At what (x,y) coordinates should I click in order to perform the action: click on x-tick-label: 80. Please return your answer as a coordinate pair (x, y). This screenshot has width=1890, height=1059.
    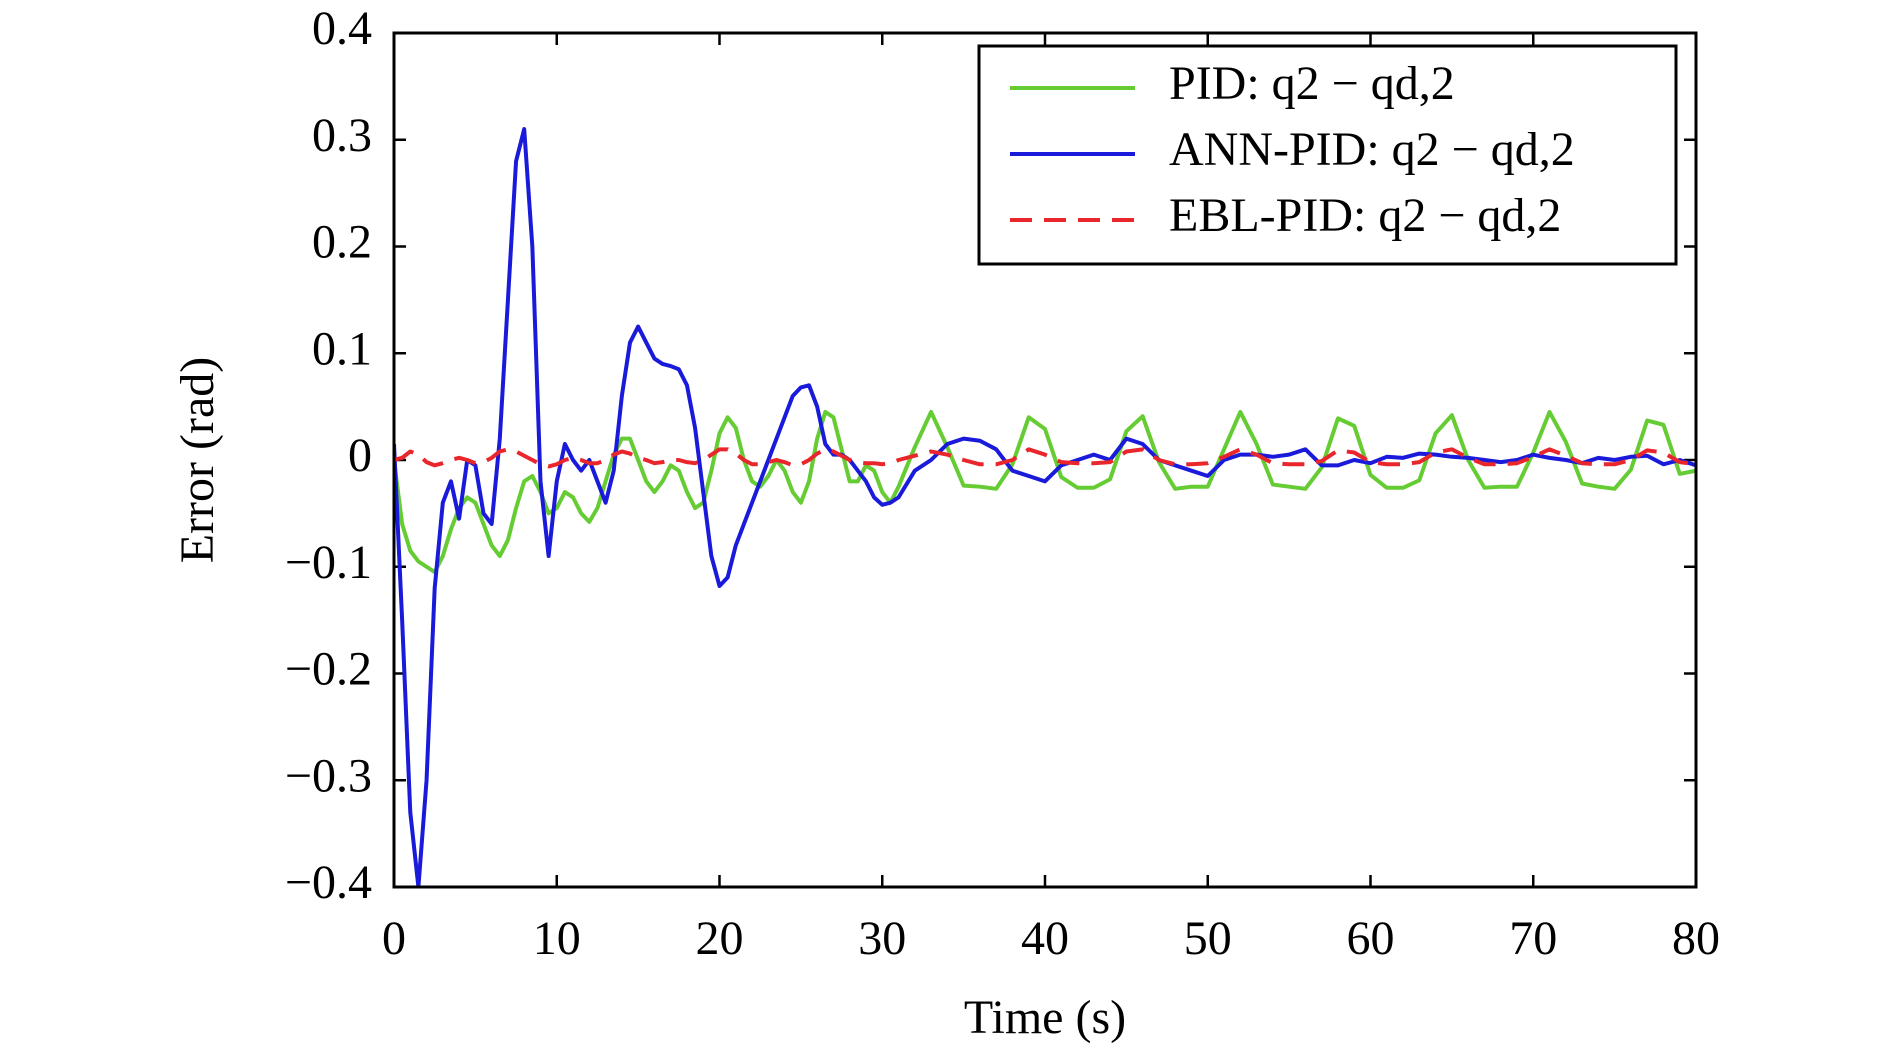
    Looking at the image, I should click on (1696, 938).